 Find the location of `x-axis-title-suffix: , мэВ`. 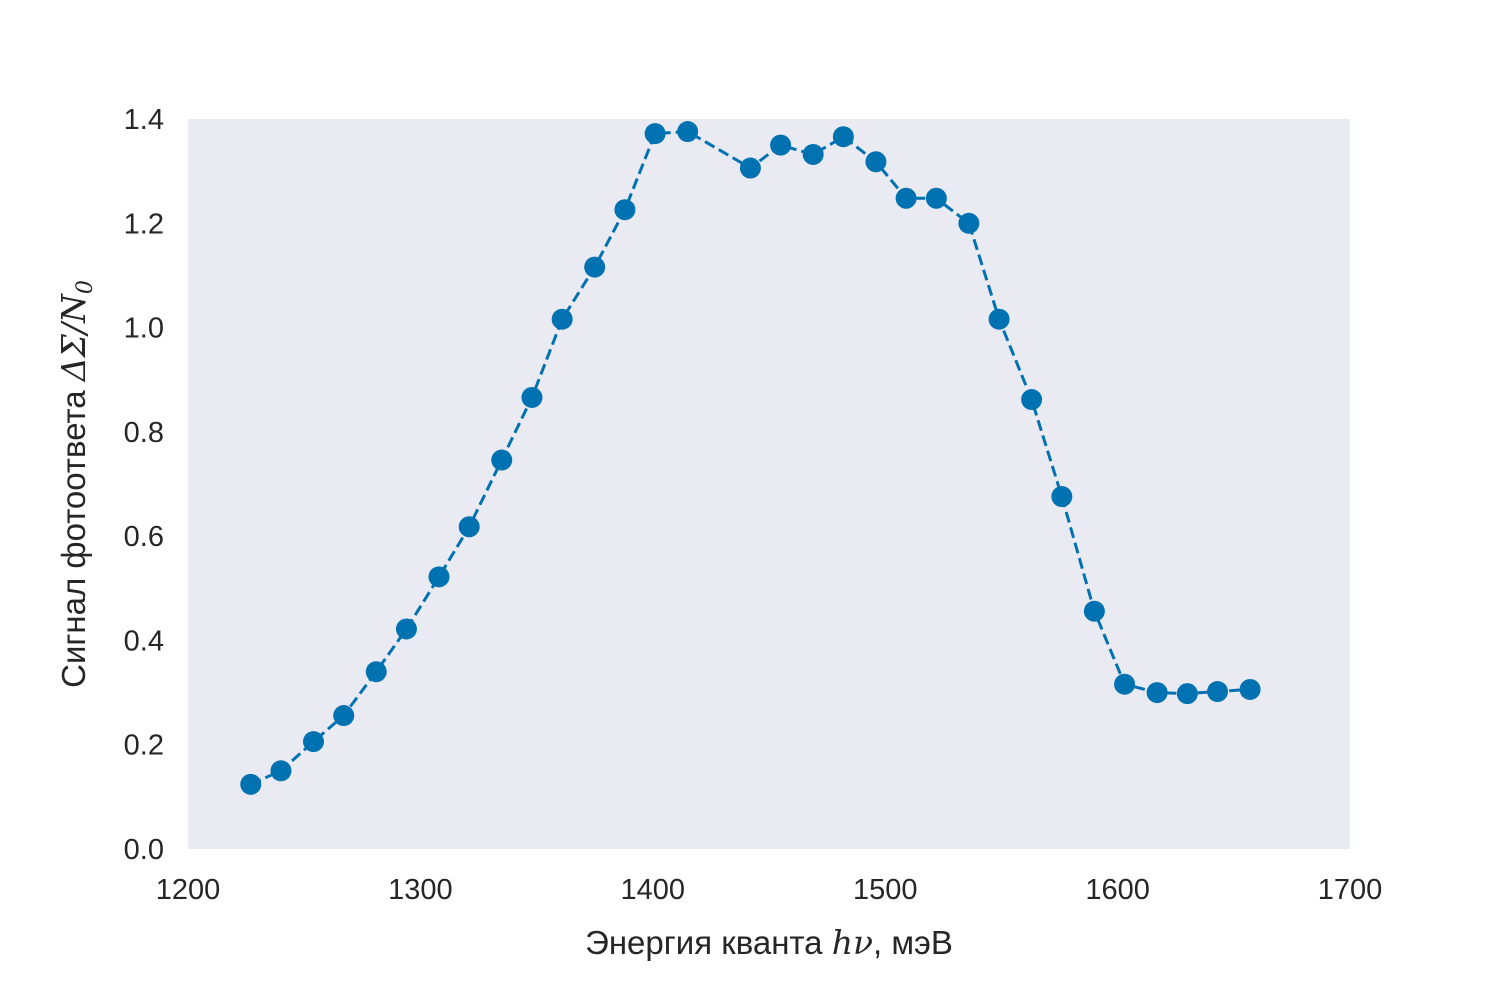

x-axis-title-suffix: , мэВ is located at coordinates (913, 942).